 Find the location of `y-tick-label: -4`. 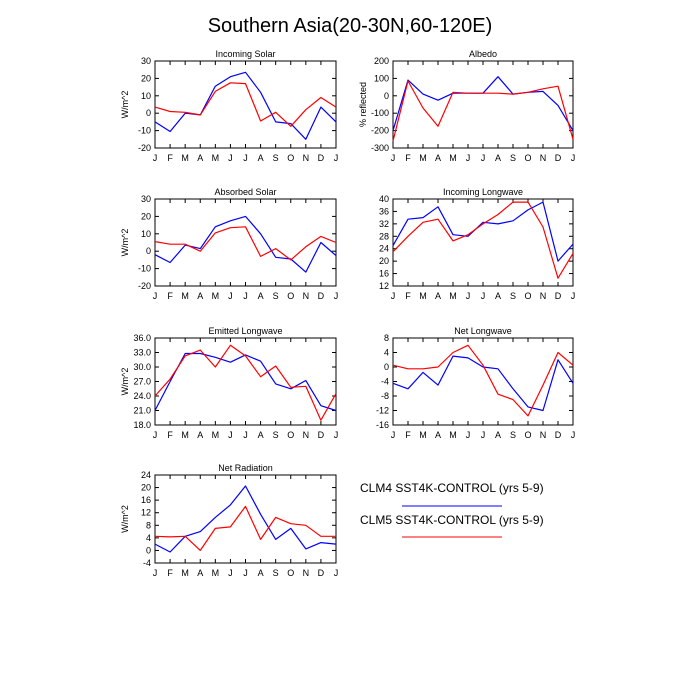

y-tick-label: -4 is located at coordinates (147, 563).